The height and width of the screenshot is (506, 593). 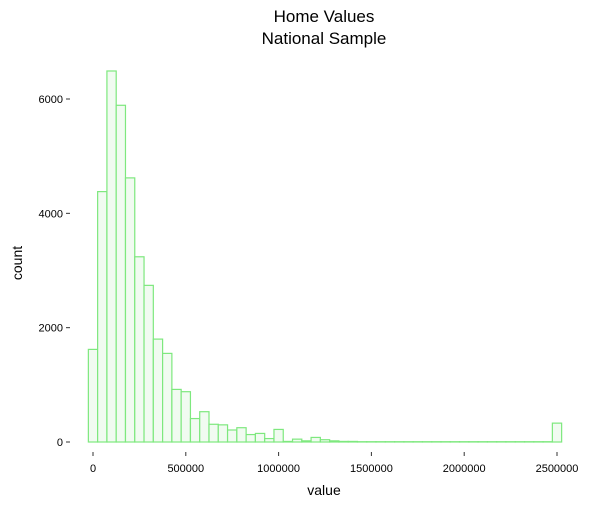 What do you see at coordinates (185, 469) in the screenshot?
I see `x-tick-label: 500000` at bounding box center [185, 469].